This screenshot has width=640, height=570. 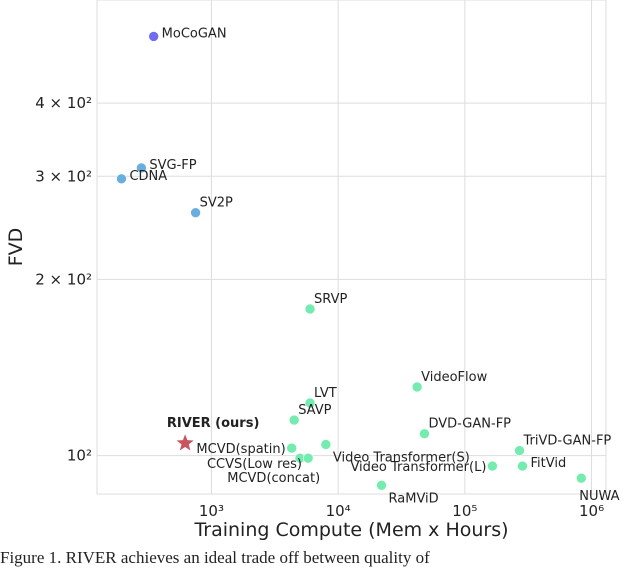 I want to click on y-axis-title: FVD, so click(x=16, y=247).